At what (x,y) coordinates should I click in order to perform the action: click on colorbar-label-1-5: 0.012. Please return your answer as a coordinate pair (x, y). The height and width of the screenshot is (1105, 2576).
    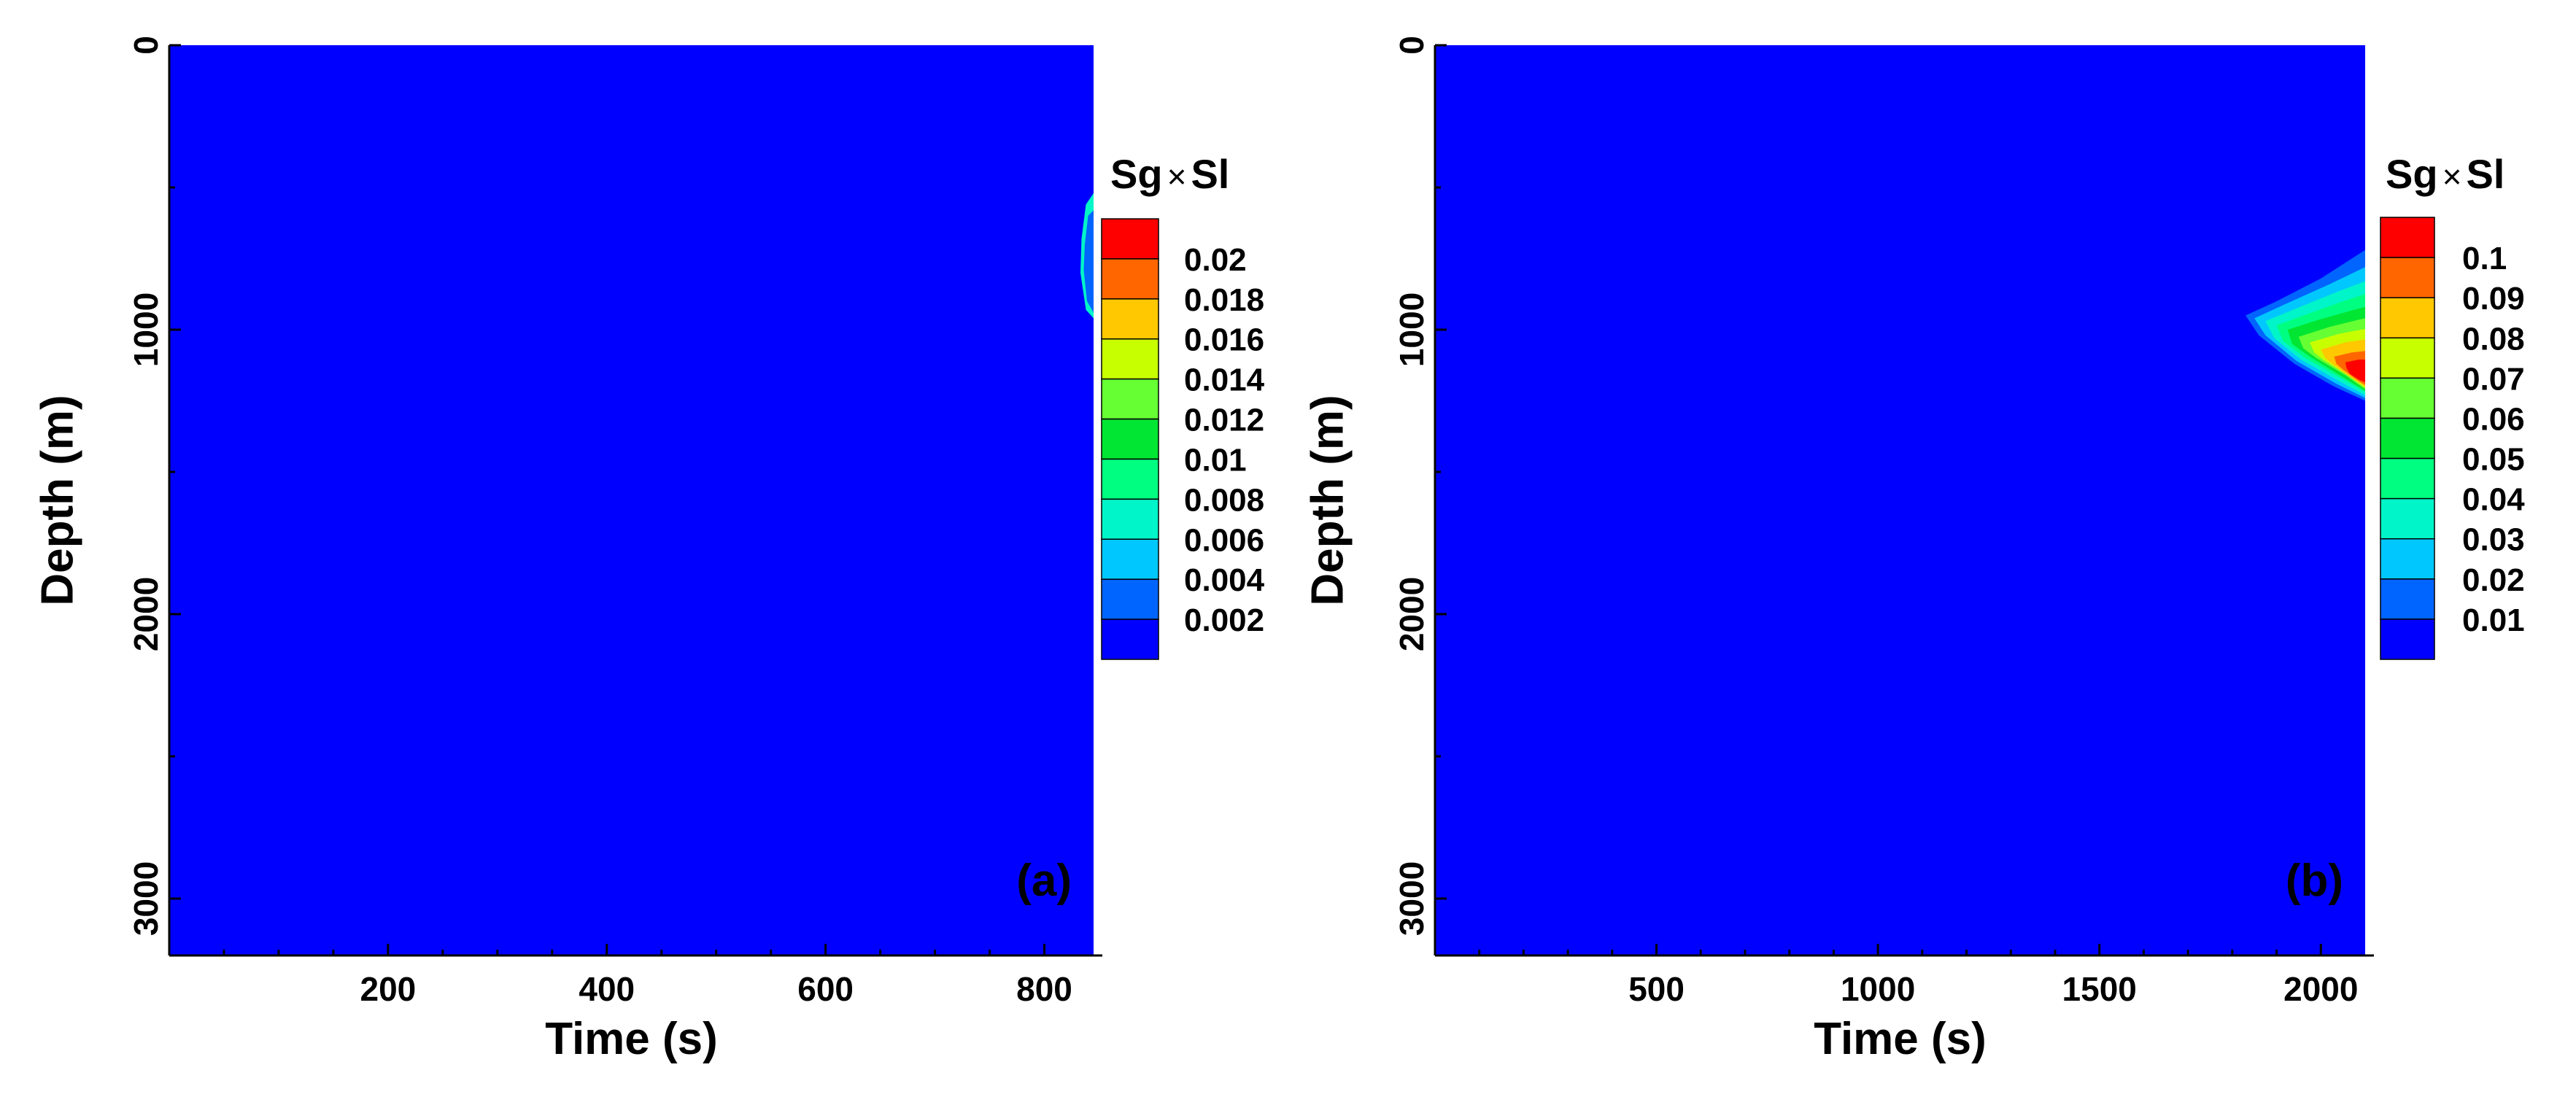
    Looking at the image, I should click on (1224, 420).